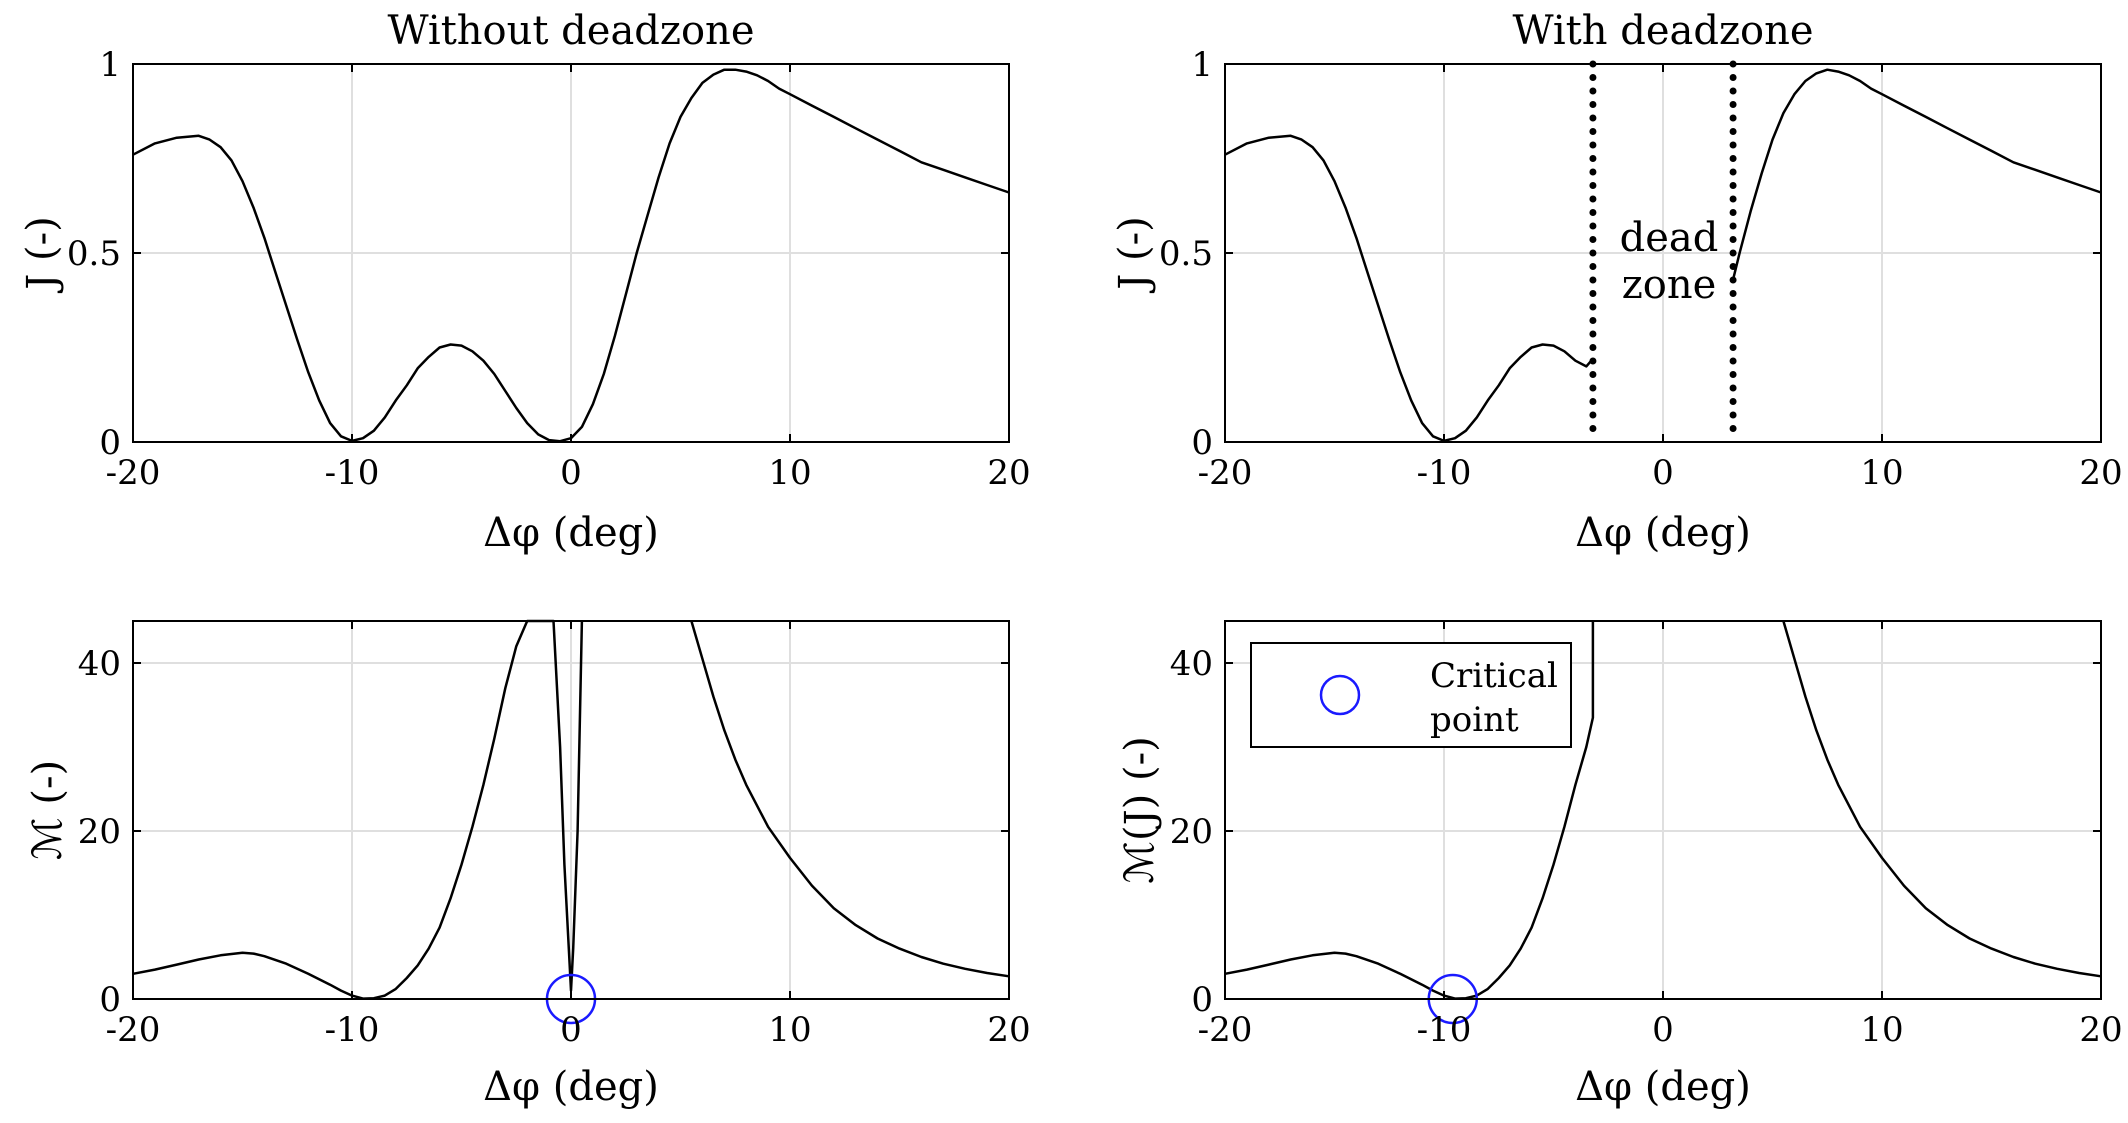  I want to click on overlays, so click(1663, 253).